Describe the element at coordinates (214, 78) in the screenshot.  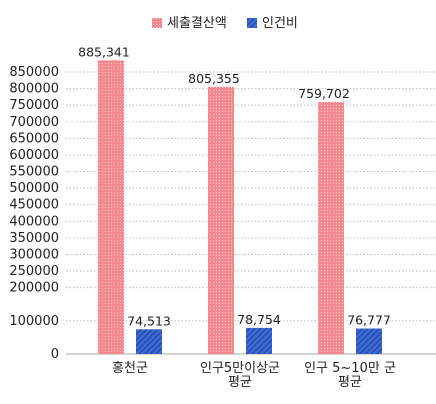
I see `data-label: 805,355` at that location.